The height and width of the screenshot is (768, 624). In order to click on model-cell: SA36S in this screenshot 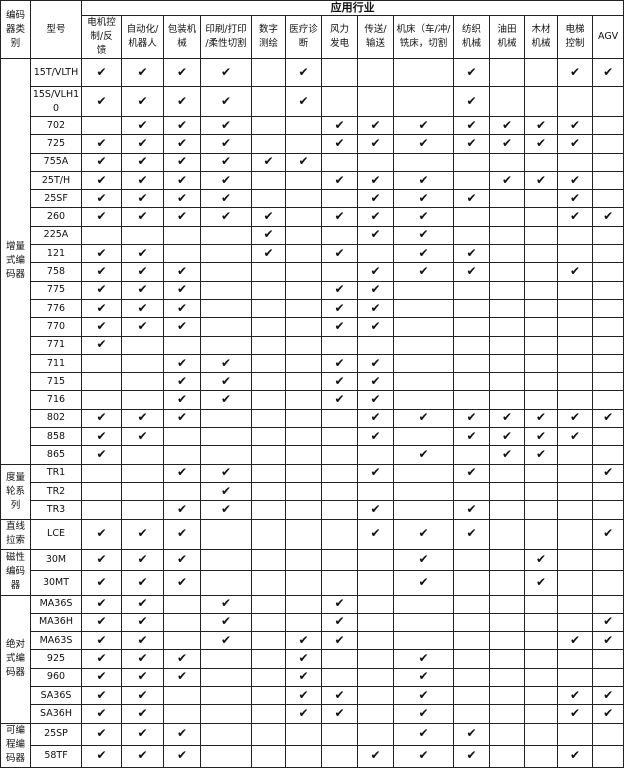, I will do `click(56, 696)`.